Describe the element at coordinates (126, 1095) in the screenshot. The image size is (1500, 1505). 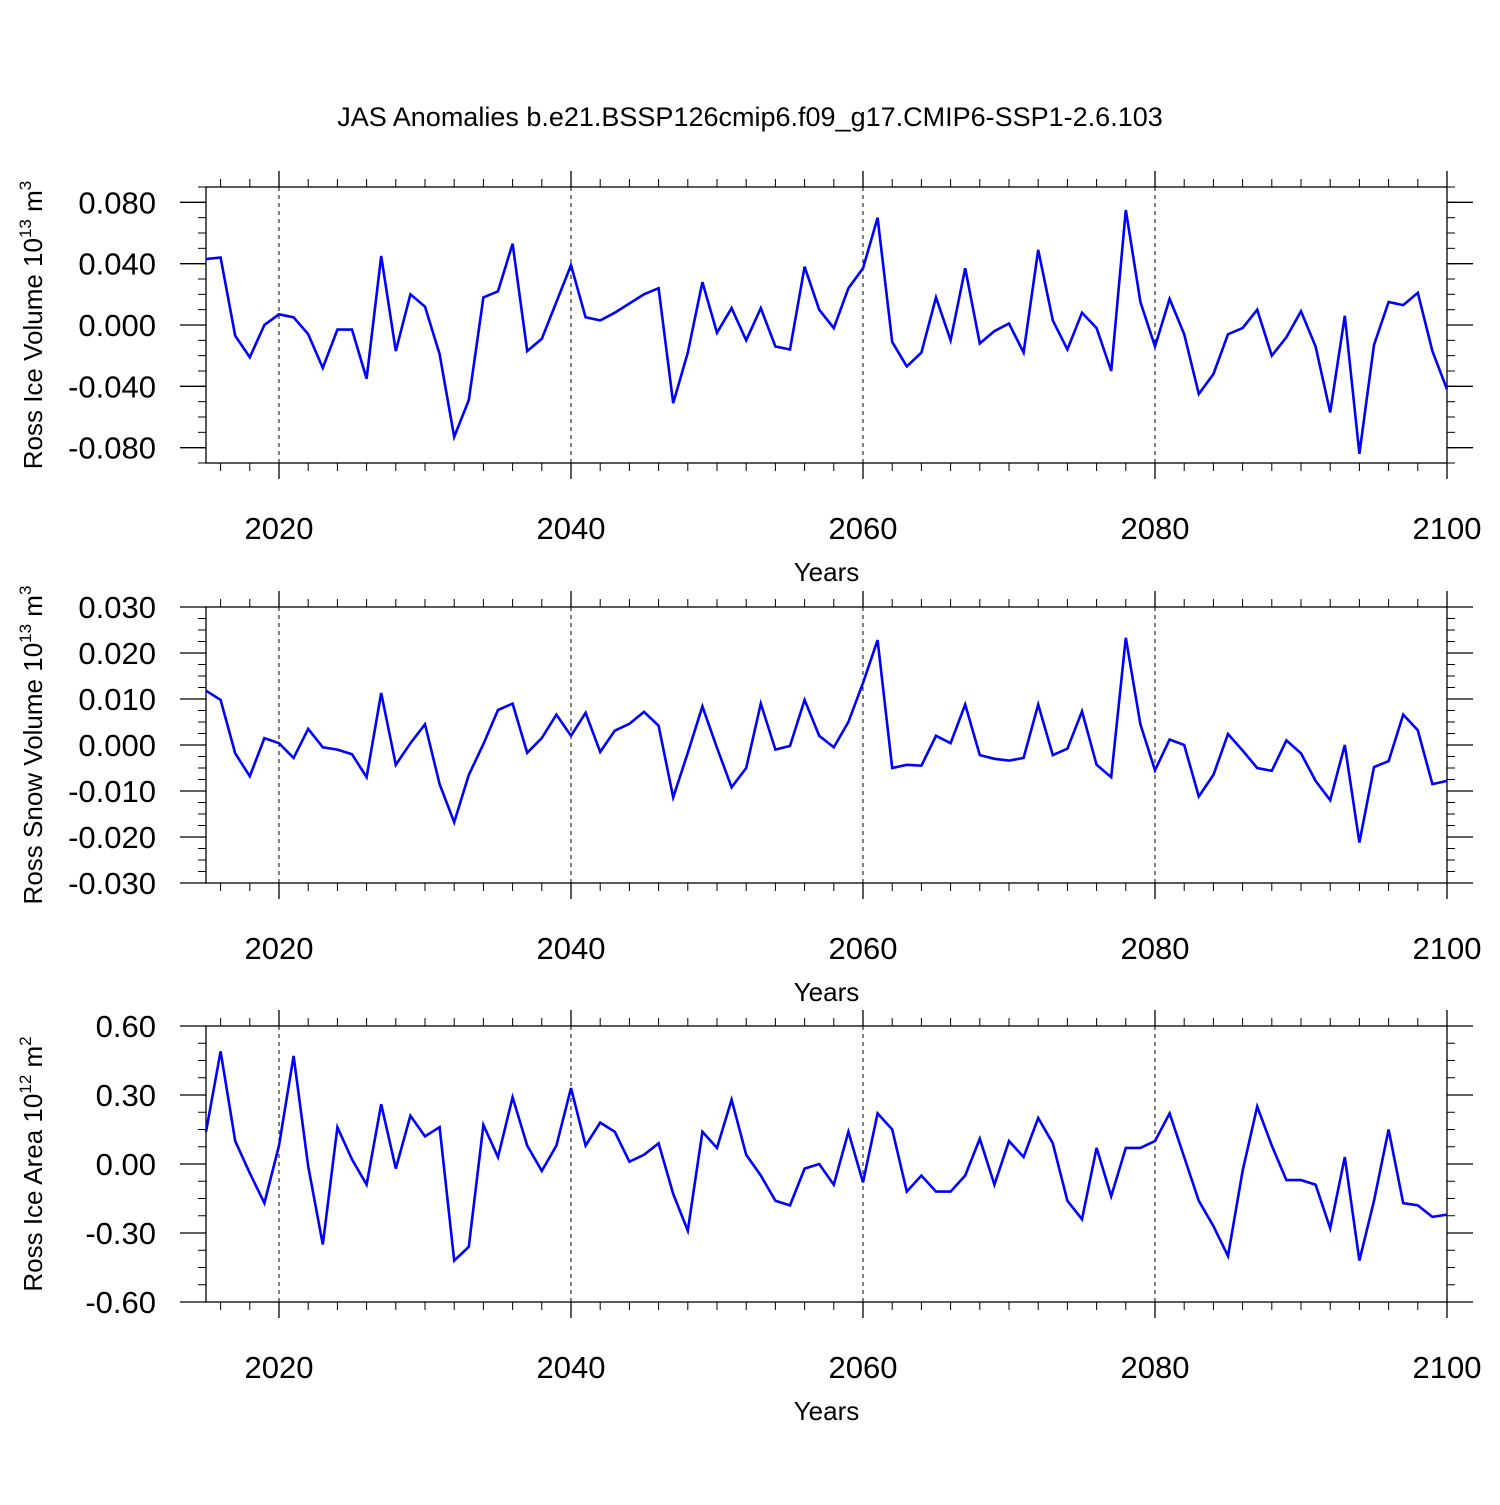
I see `y-tick-label: 0.30` at that location.